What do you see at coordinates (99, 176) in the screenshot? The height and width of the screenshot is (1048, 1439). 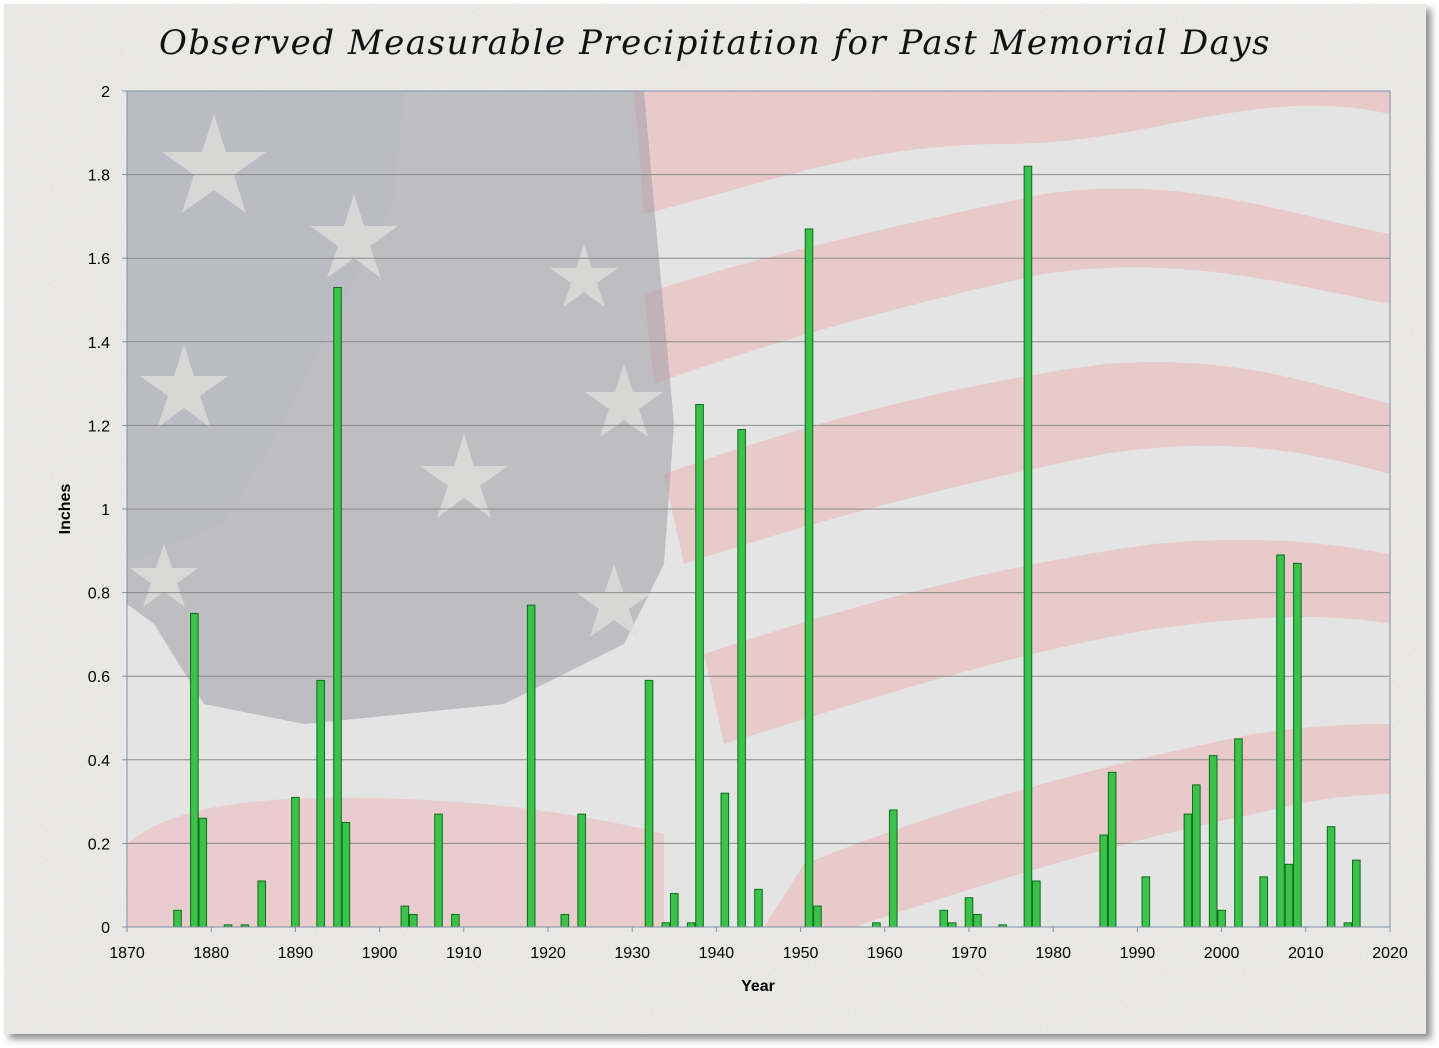 I see `y-tick-label: 1.8` at bounding box center [99, 176].